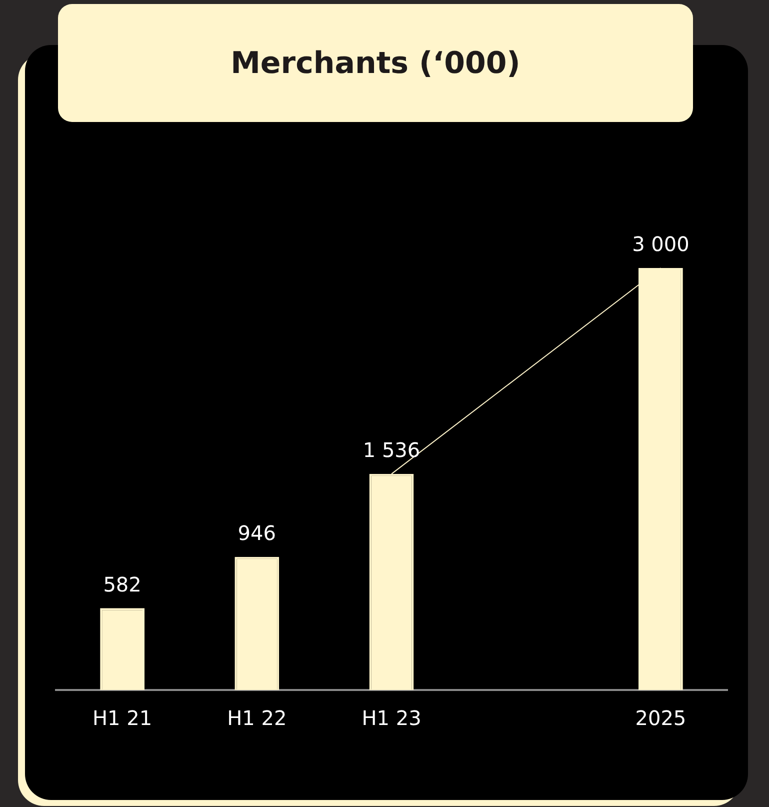 The height and width of the screenshot is (807, 769). Describe the element at coordinates (257, 718) in the screenshot. I see `x-tick-label: H1 22` at that location.